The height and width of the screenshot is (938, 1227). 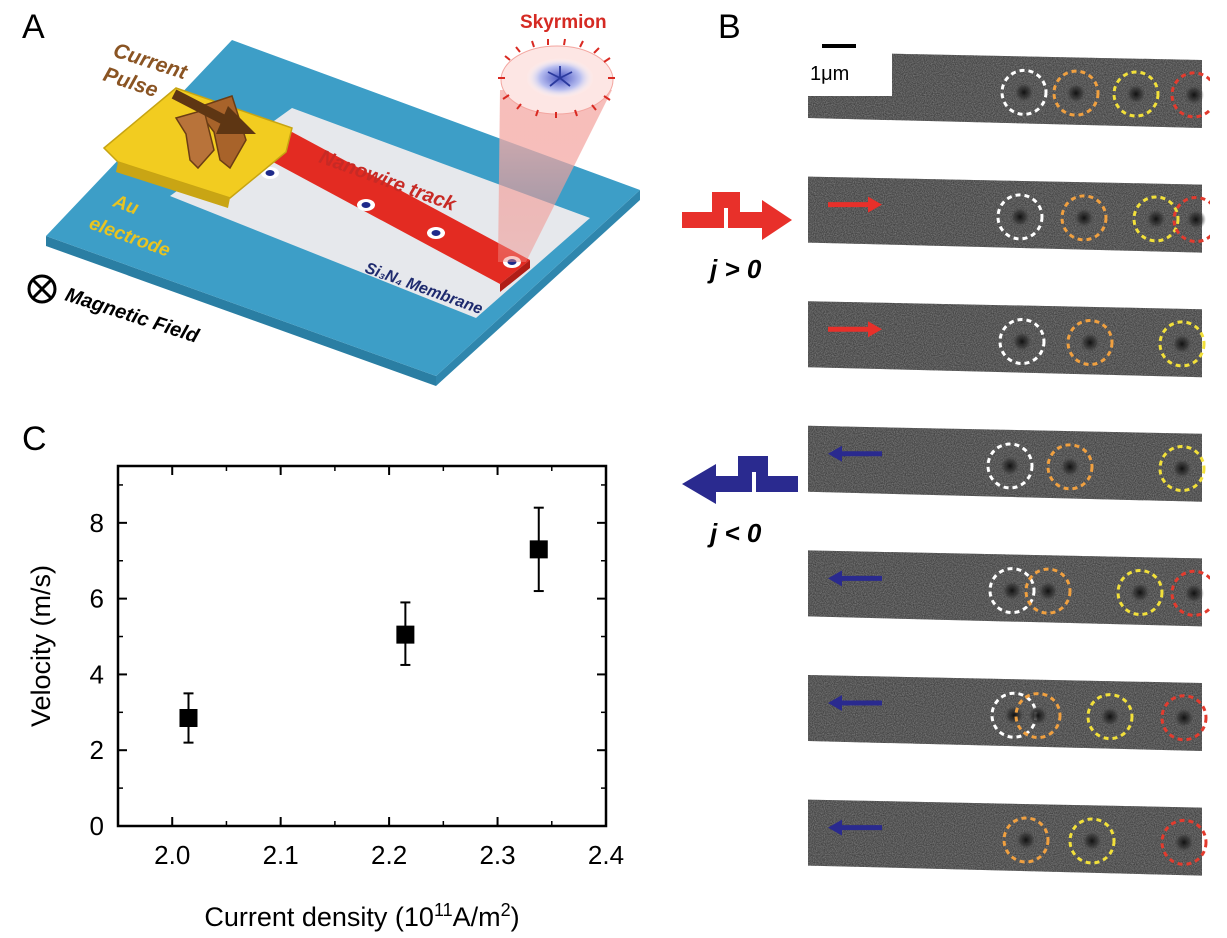 What do you see at coordinates (97, 599) in the screenshot?
I see `y-tick-label: 6` at bounding box center [97, 599].